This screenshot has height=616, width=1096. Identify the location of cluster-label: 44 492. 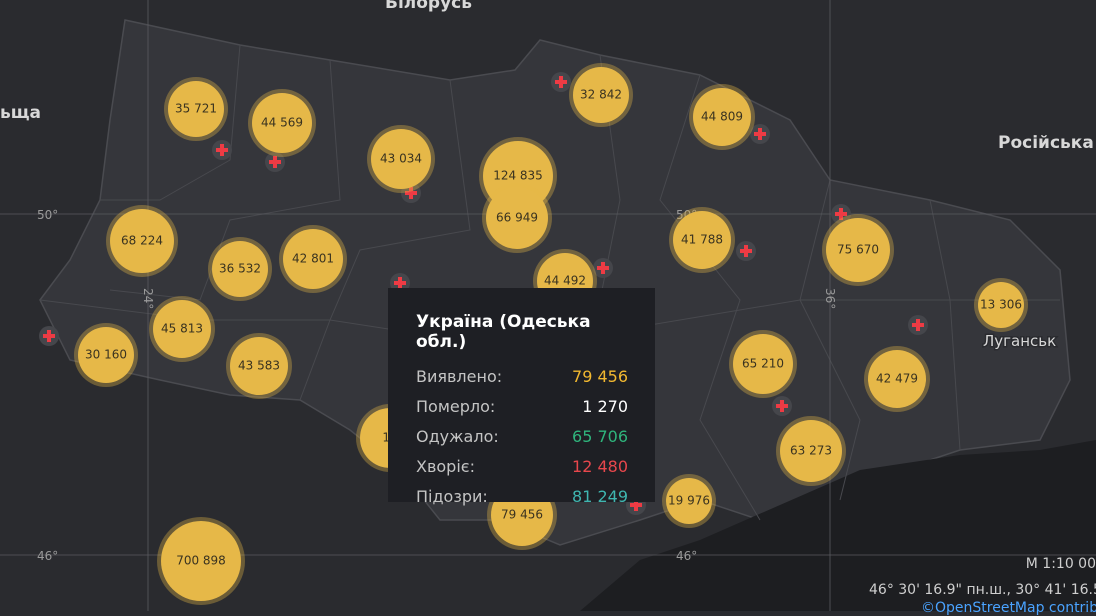
(565, 281).